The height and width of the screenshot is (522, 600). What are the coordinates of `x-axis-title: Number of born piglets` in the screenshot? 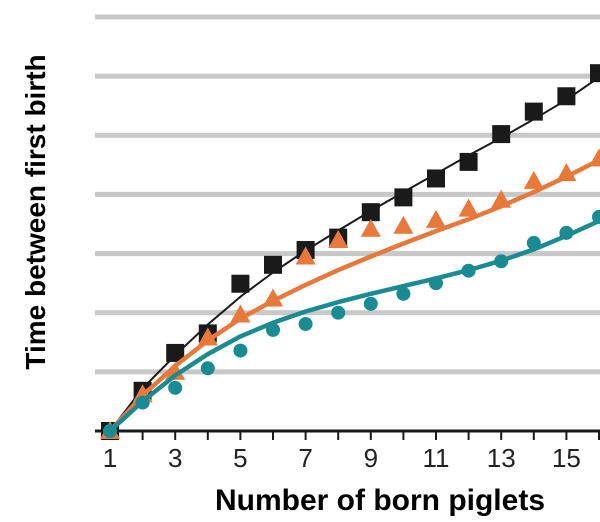 It's located at (380, 500).